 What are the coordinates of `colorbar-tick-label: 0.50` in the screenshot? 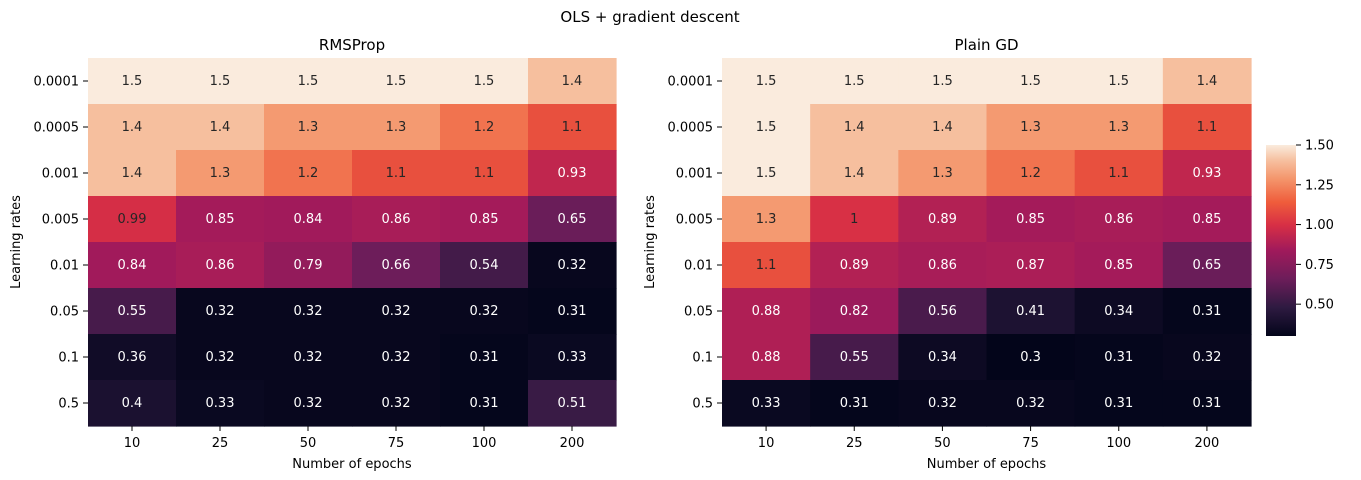 It's located at (1319, 305).